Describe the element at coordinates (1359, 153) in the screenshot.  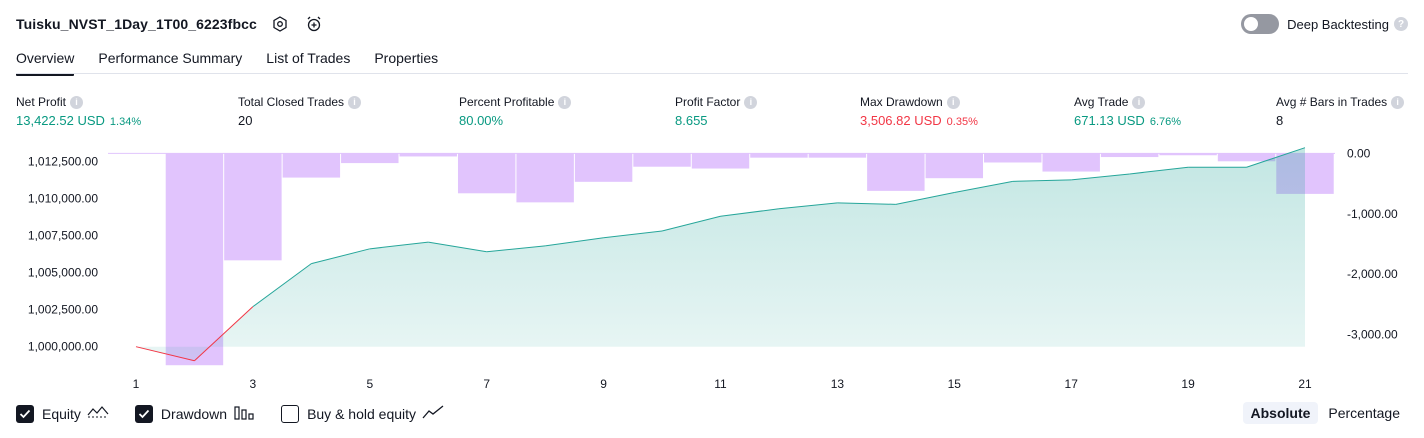
I see `y-right-tick-label: 0.00` at that location.